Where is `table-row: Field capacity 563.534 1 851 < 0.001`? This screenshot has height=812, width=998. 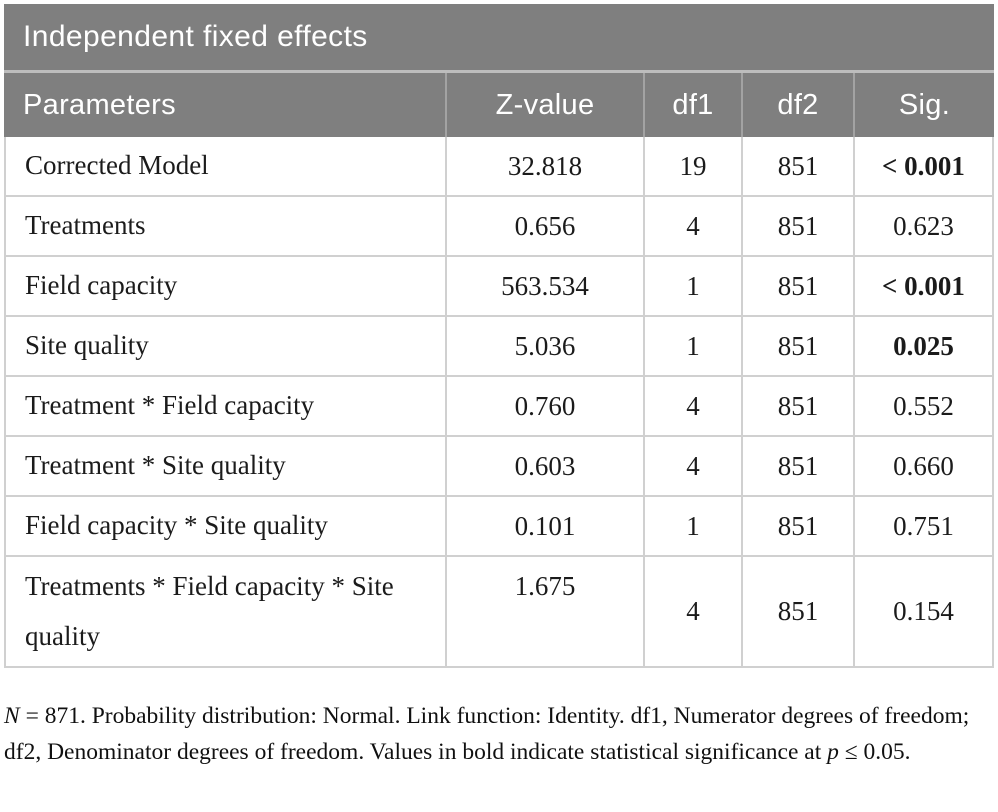 table-row: Field capacity 563.534 1 851 < 0.001 is located at coordinates (499, 287).